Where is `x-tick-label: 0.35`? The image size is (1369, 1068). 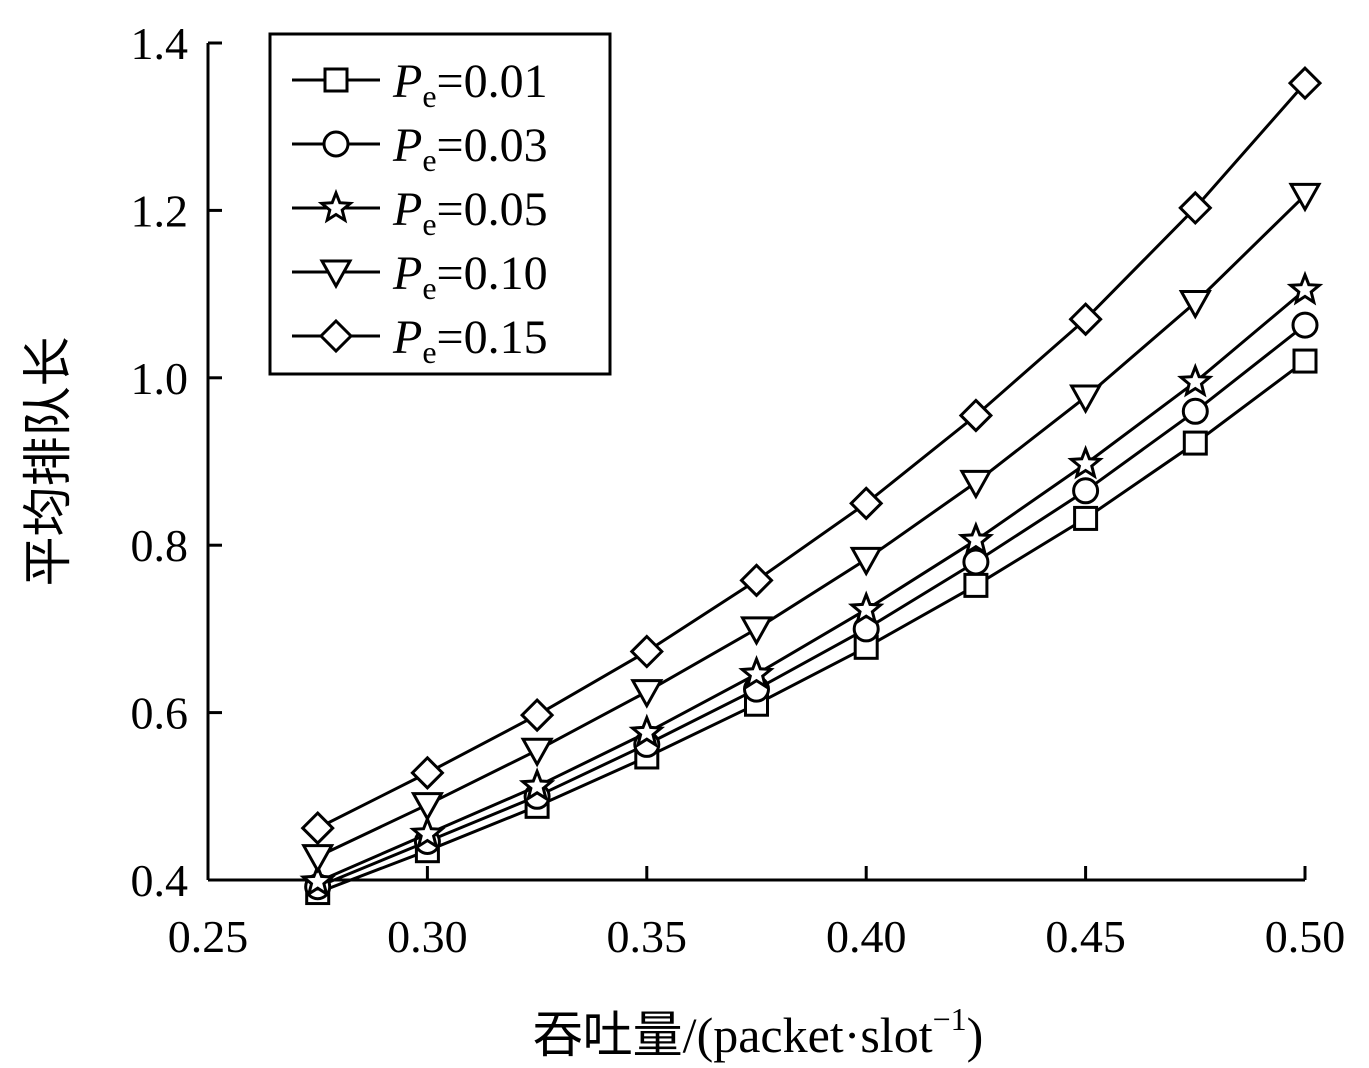 x-tick-label: 0.35 is located at coordinates (647, 936).